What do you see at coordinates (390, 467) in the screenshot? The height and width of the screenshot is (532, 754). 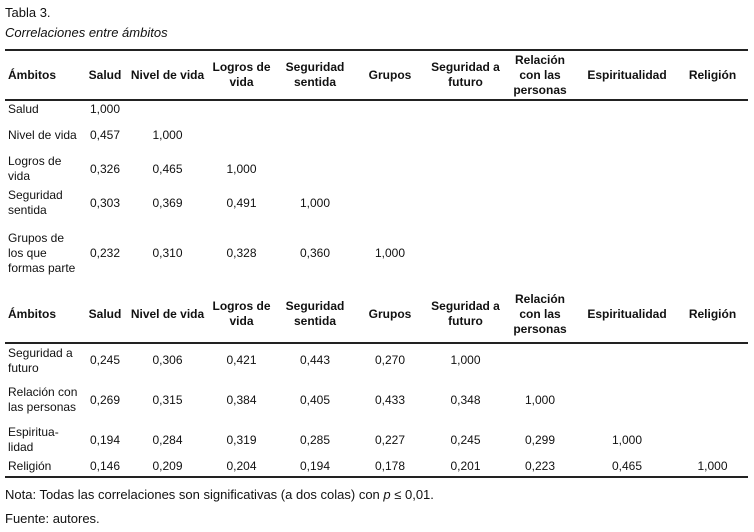 I see `correlation-cell: 0,178` at bounding box center [390, 467].